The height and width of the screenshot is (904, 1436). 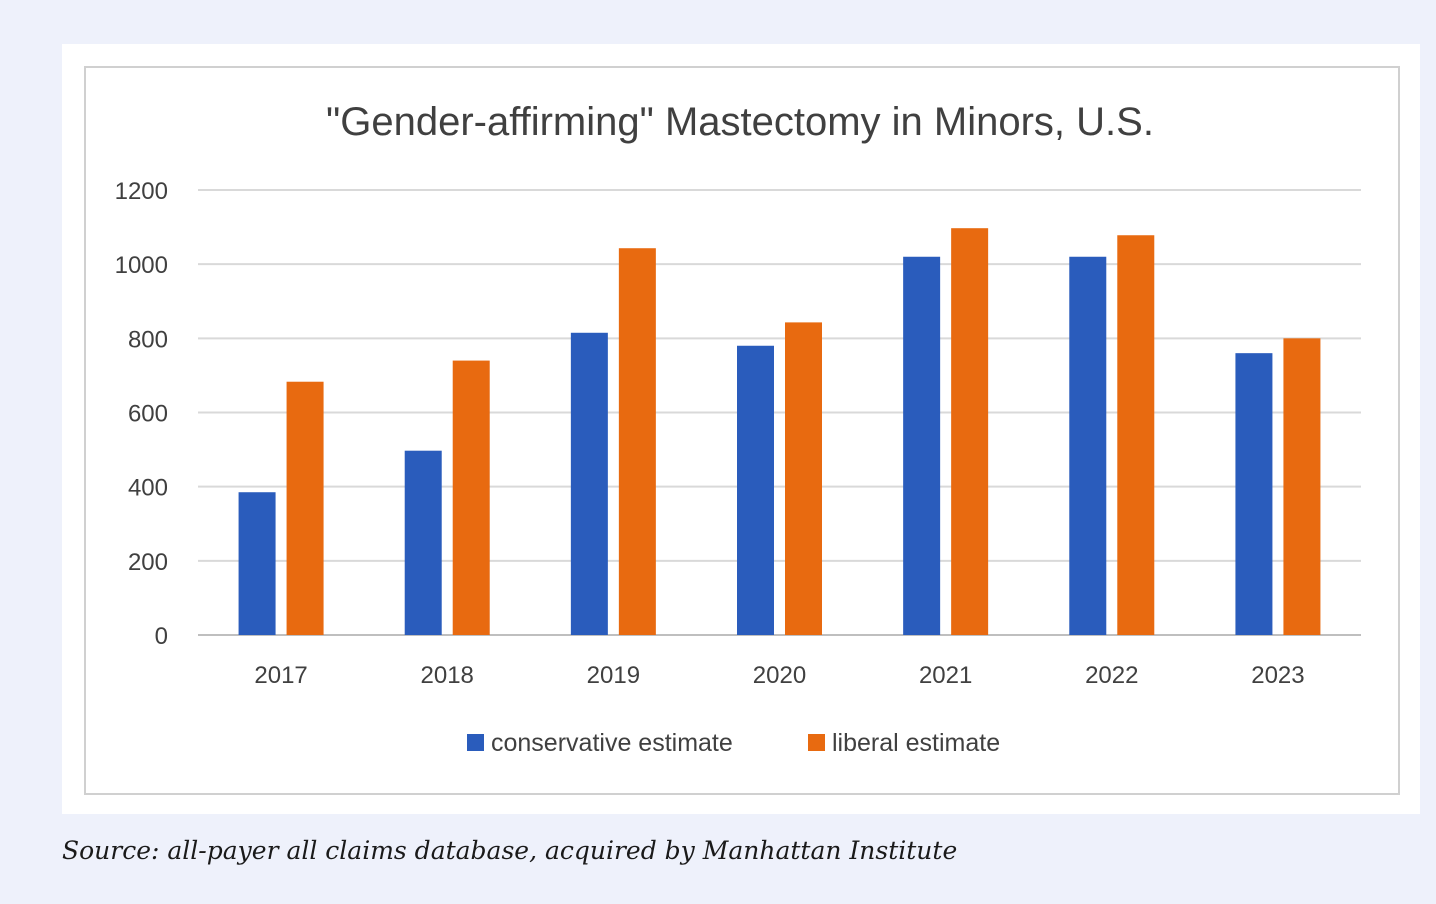 What do you see at coordinates (637, 442) in the screenshot?
I see `bar-liberal-estimate-2019` at bounding box center [637, 442].